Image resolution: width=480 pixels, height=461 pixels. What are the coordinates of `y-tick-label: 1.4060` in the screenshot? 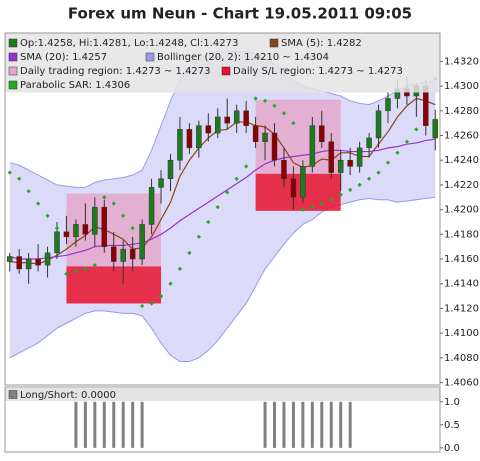 It's located at (461, 383).